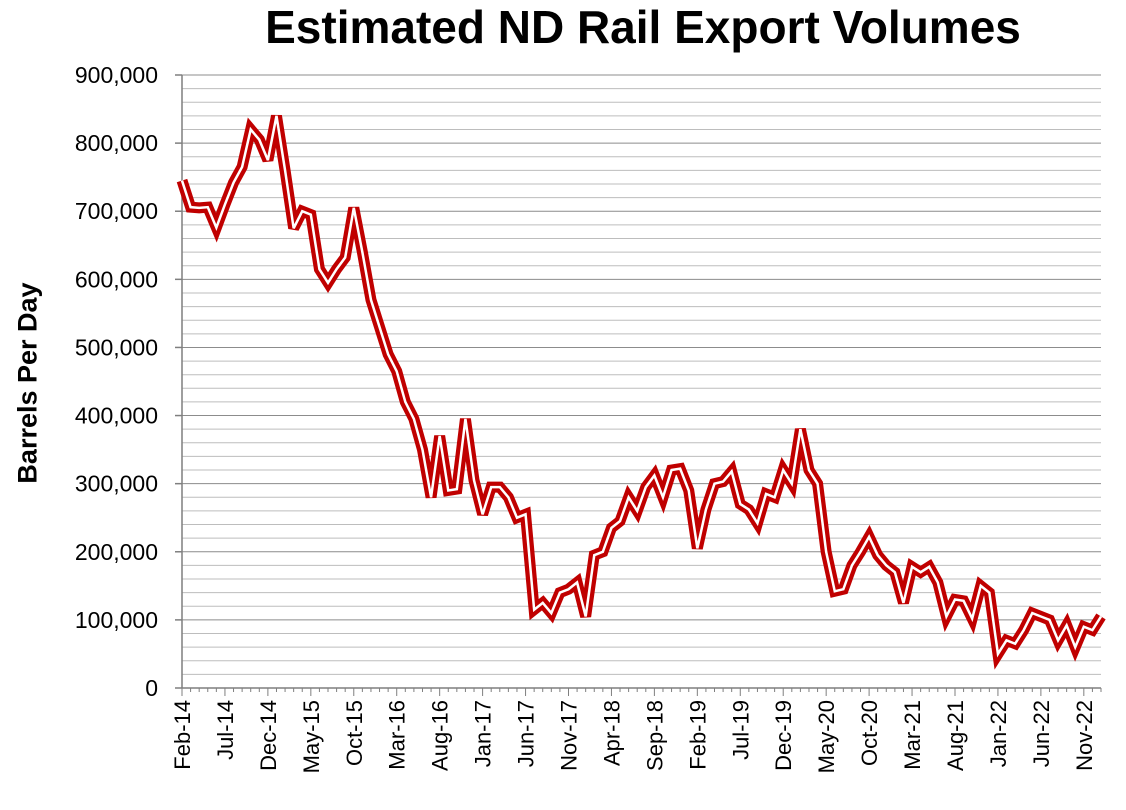  What do you see at coordinates (225, 730) in the screenshot?
I see `x-tick-label: Jul-14` at bounding box center [225, 730].